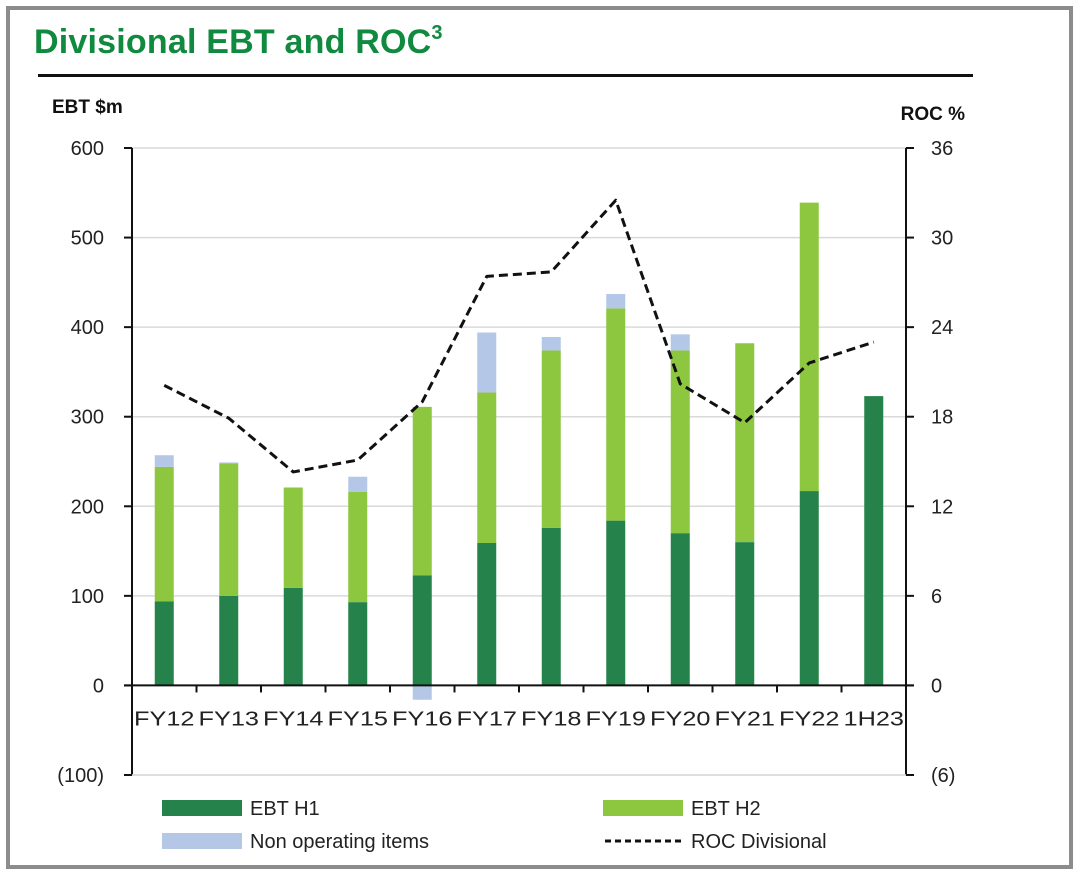  I want to click on bar-ebt-h2-fy18, so click(551, 439).